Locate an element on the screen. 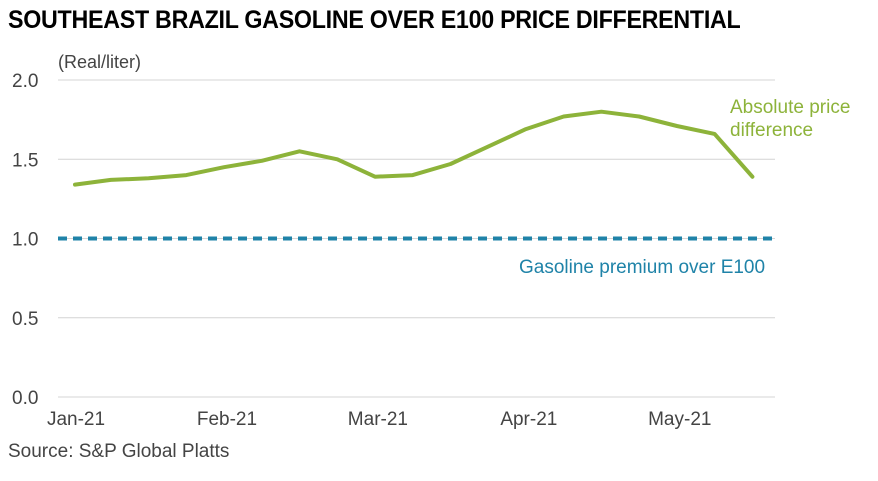 The height and width of the screenshot is (481, 878). x-tick-label: Jan-21 is located at coordinates (76, 419).